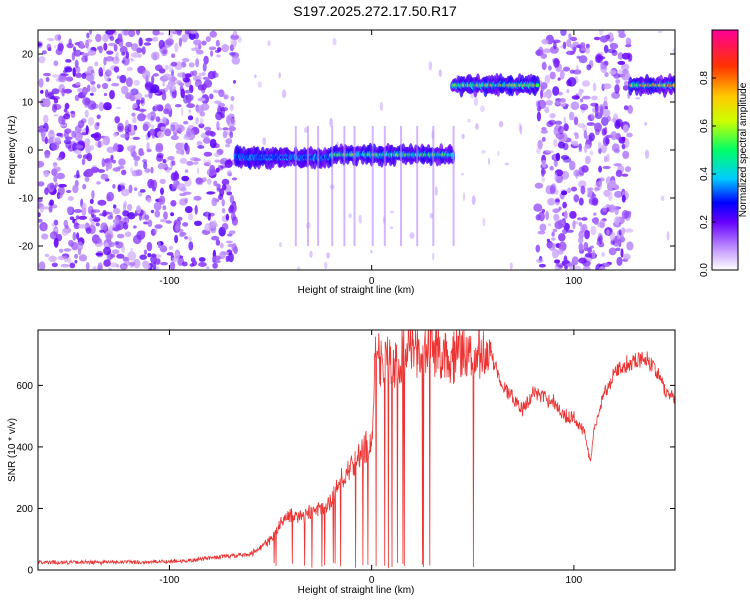  What do you see at coordinates (743, 149) in the screenshot?
I see `colorbar-label: Normalized spectral amplitude` at bounding box center [743, 149].